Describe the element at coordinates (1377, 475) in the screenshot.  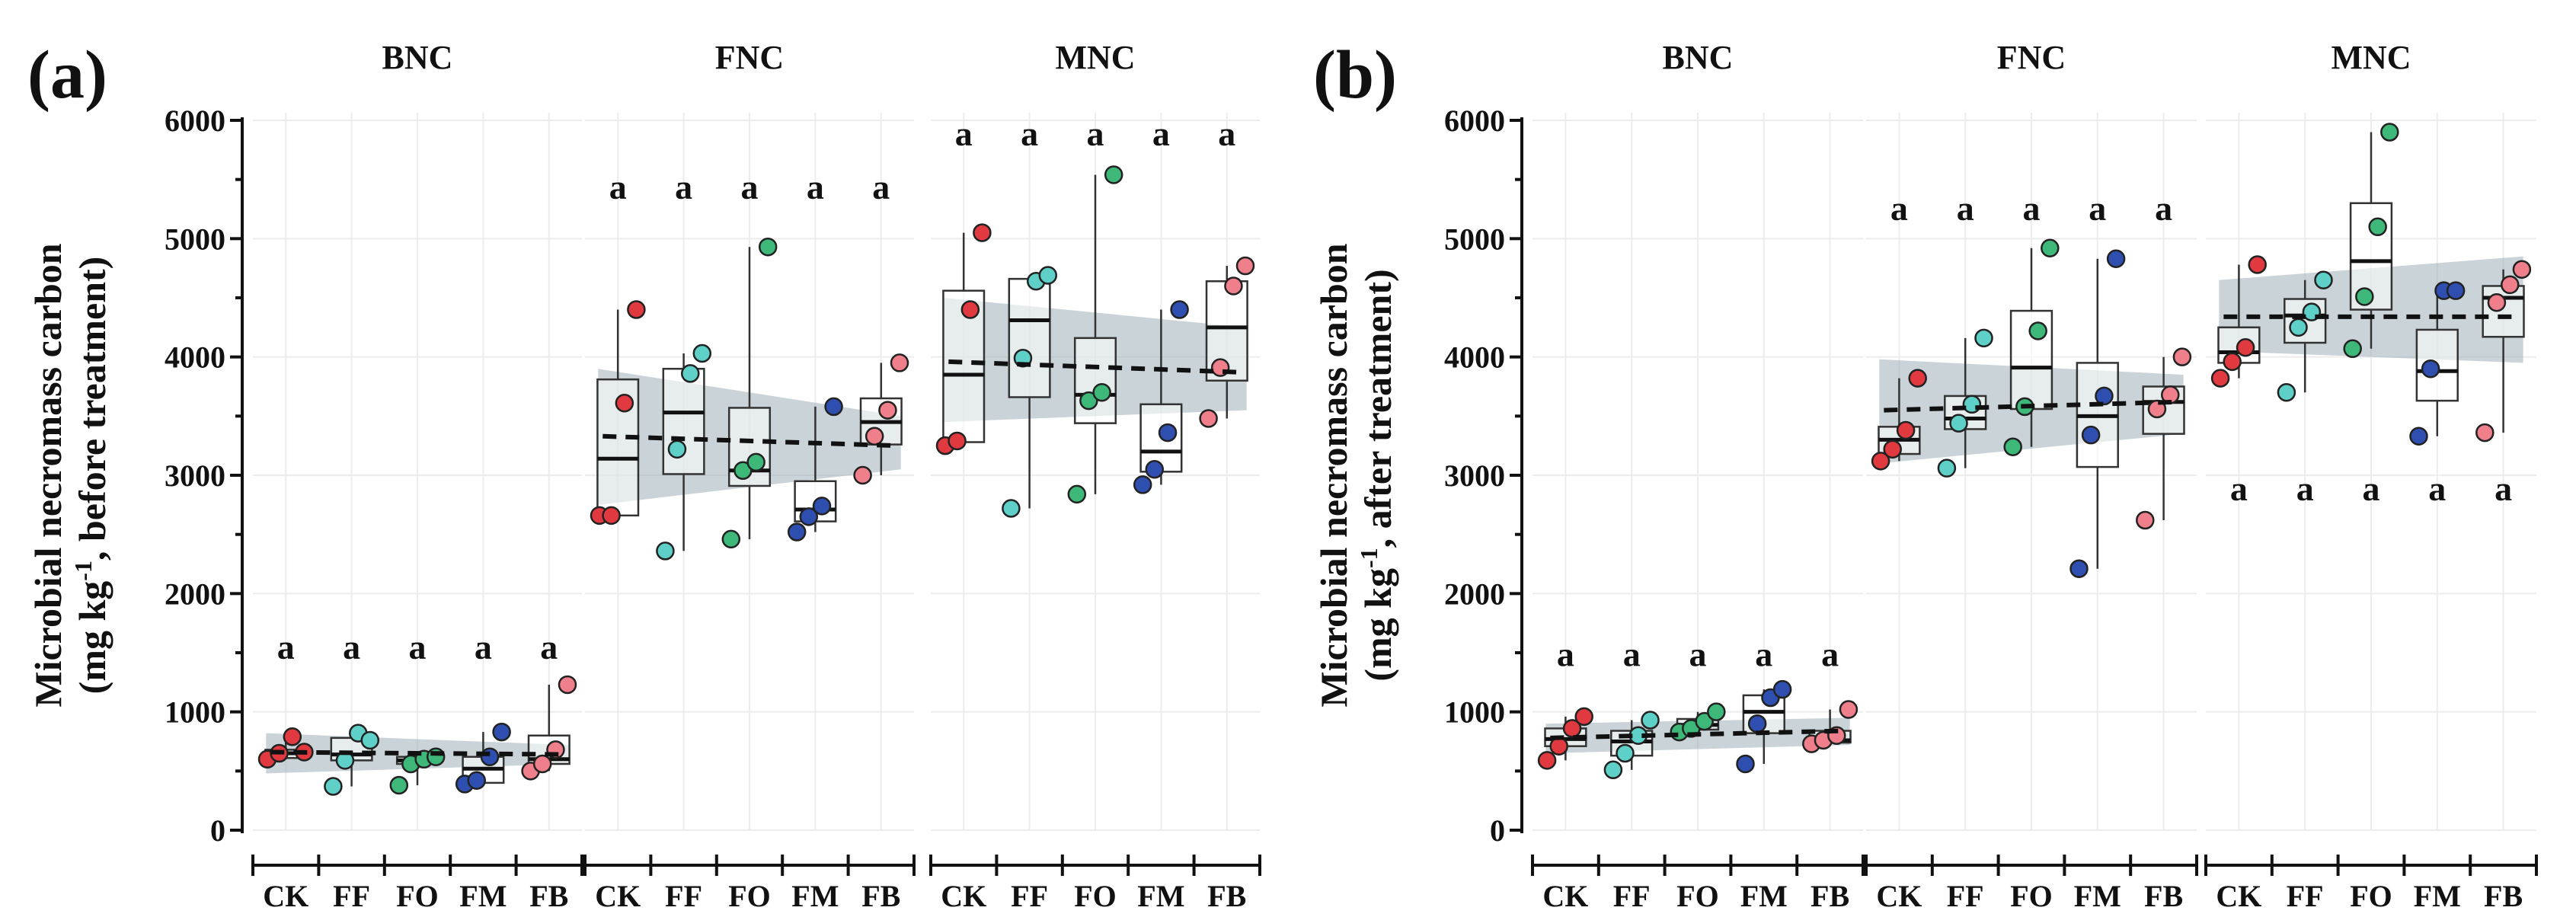
I see `y-axis-label-line2: (mg kg-1, after treatment)` at that location.